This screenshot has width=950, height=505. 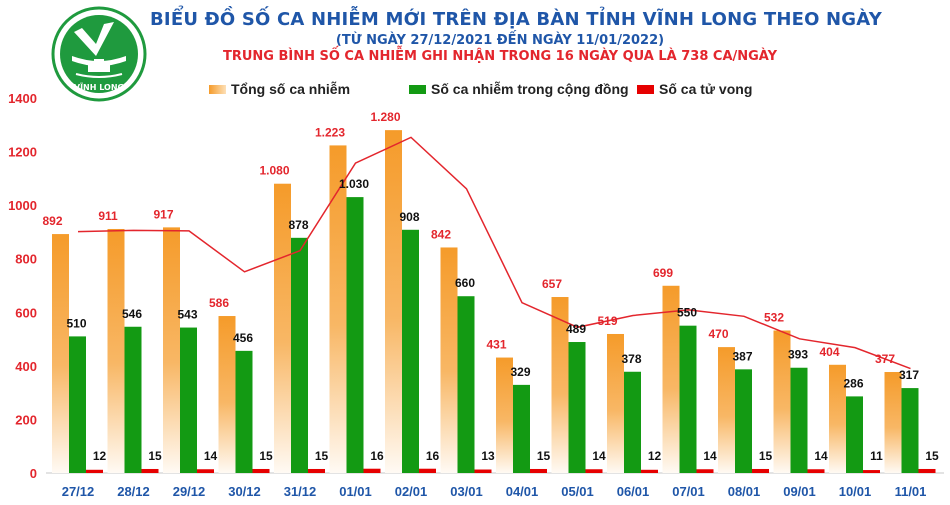 I want to click on data-label-community: 660, so click(x=465, y=283).